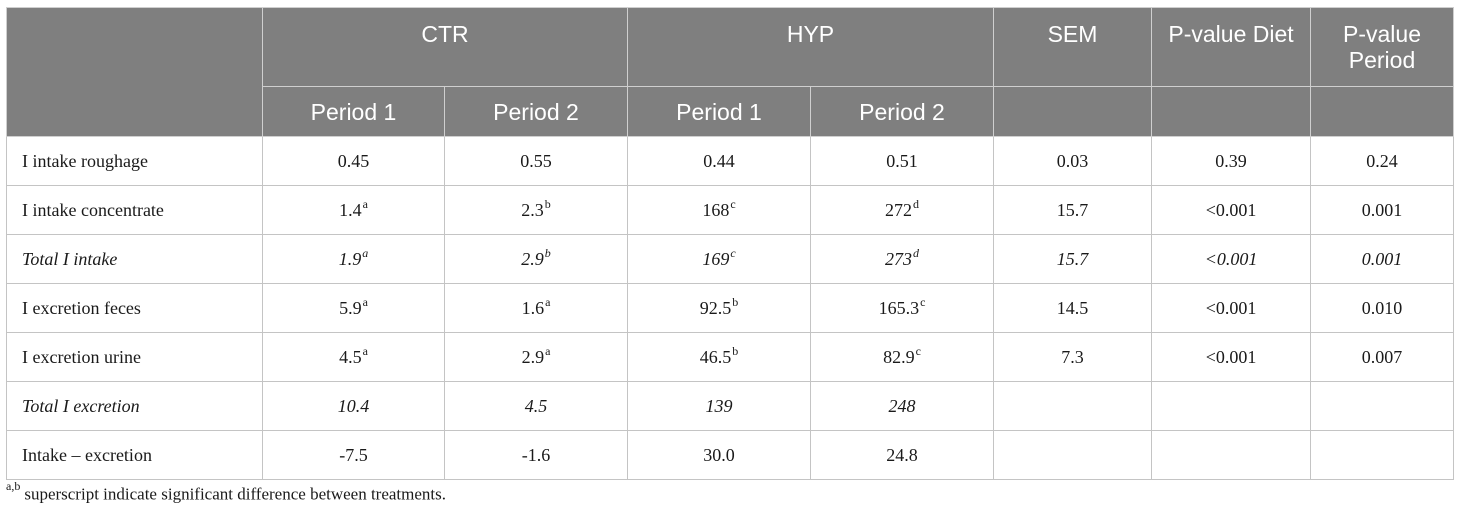 This screenshot has width=1460, height=514. I want to click on cell-value: 2.3, so click(532, 209).